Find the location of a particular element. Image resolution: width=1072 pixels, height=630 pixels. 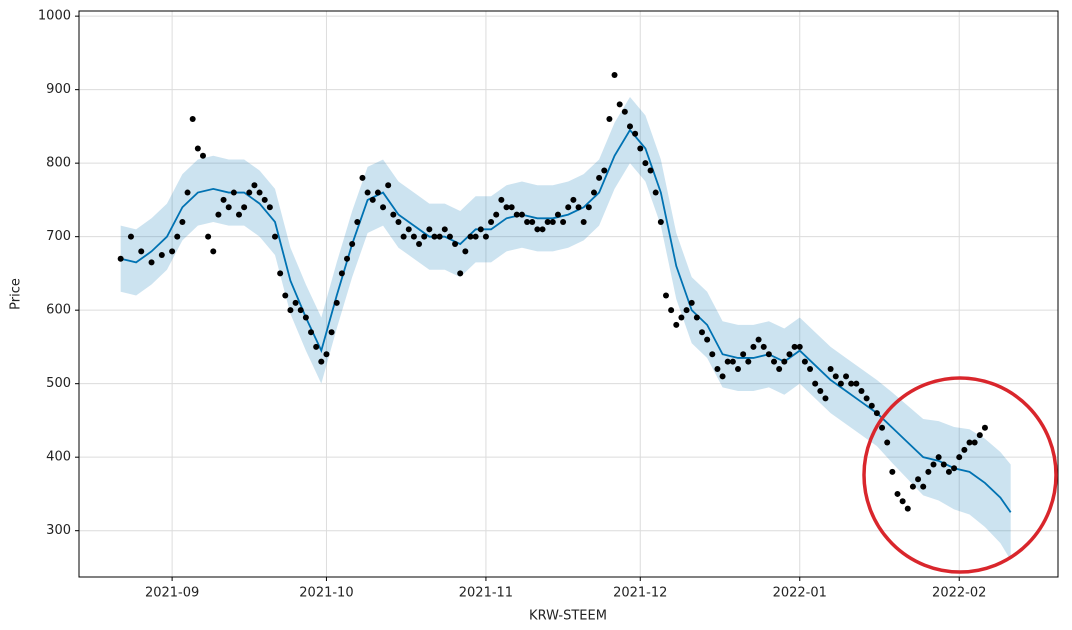

x-tick-label: 2022-02 is located at coordinates (959, 593).